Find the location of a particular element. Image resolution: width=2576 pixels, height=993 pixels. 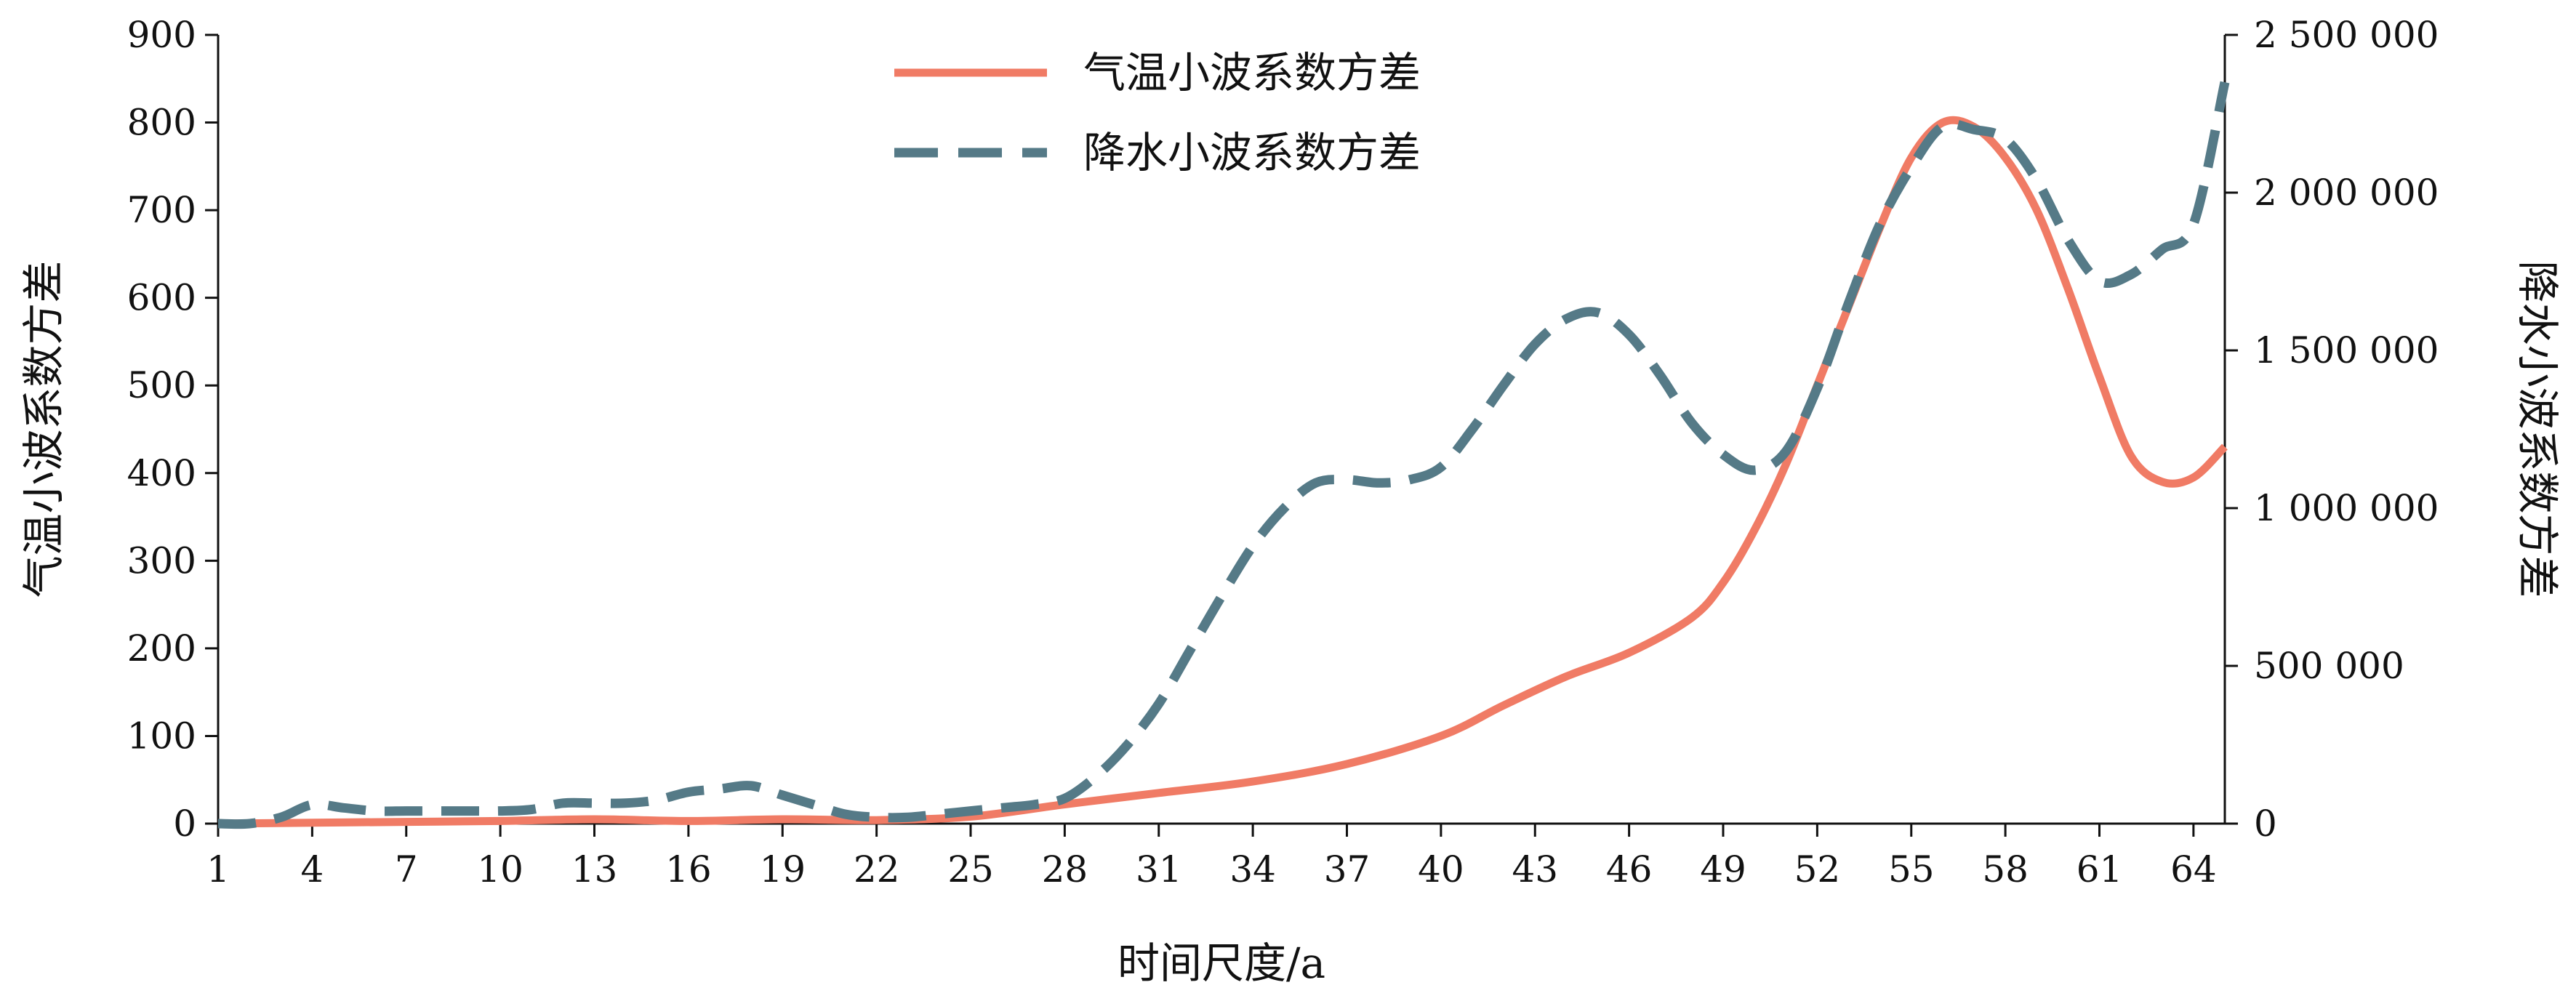

left-y-tick-label: 500 is located at coordinates (161, 385).